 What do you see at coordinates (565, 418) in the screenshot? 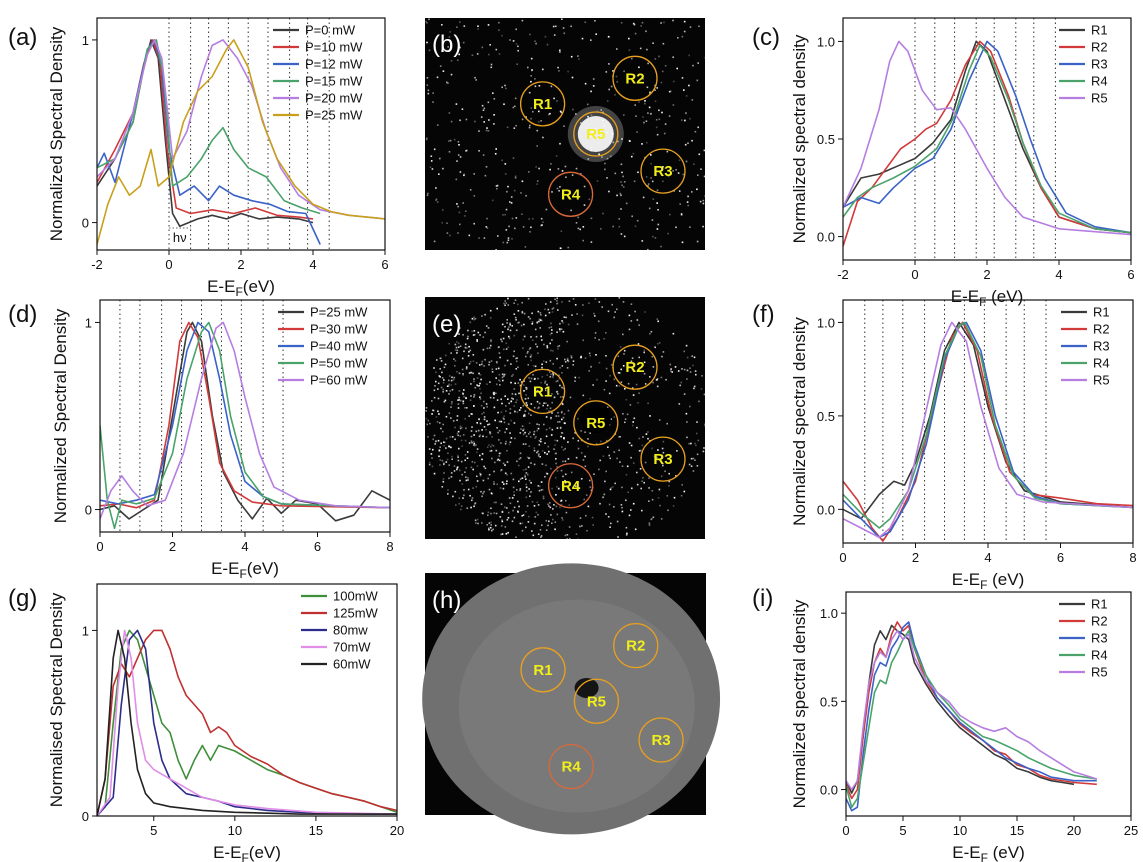
I see `detector-image-background` at bounding box center [565, 418].